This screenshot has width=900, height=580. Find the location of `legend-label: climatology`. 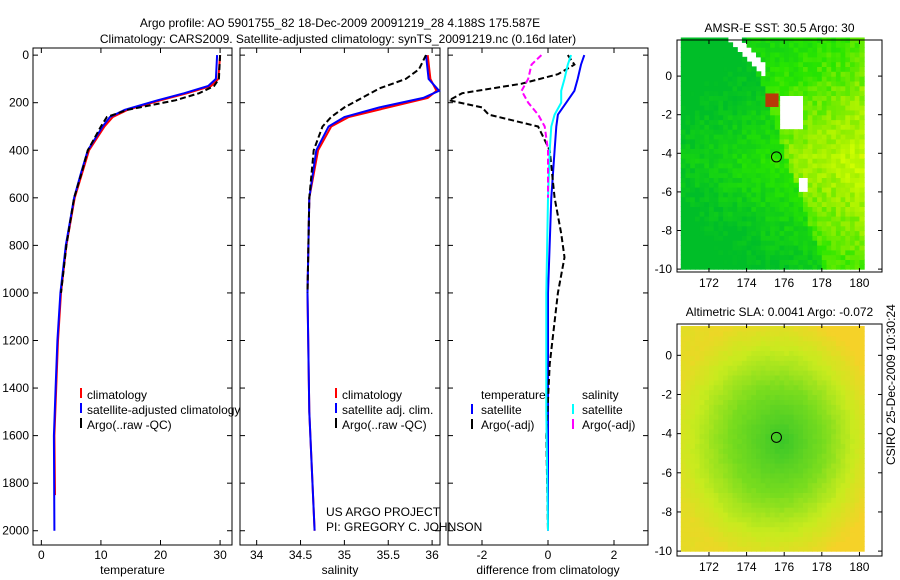

legend-label: climatology is located at coordinates (372, 395).